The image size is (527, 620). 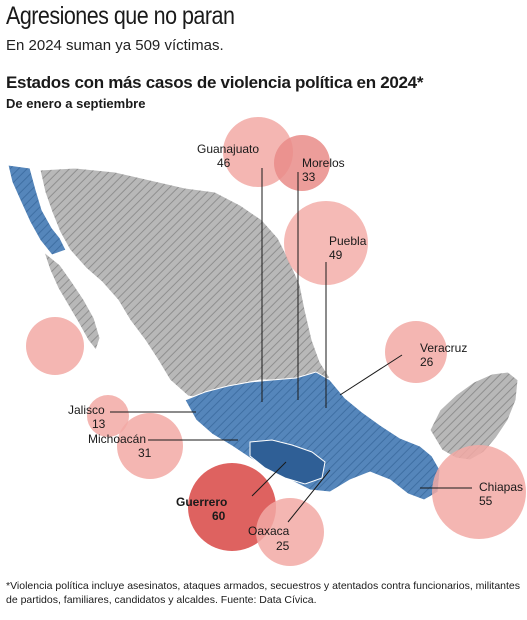 I want to click on label-veracruz-value: 26, so click(x=427, y=362).